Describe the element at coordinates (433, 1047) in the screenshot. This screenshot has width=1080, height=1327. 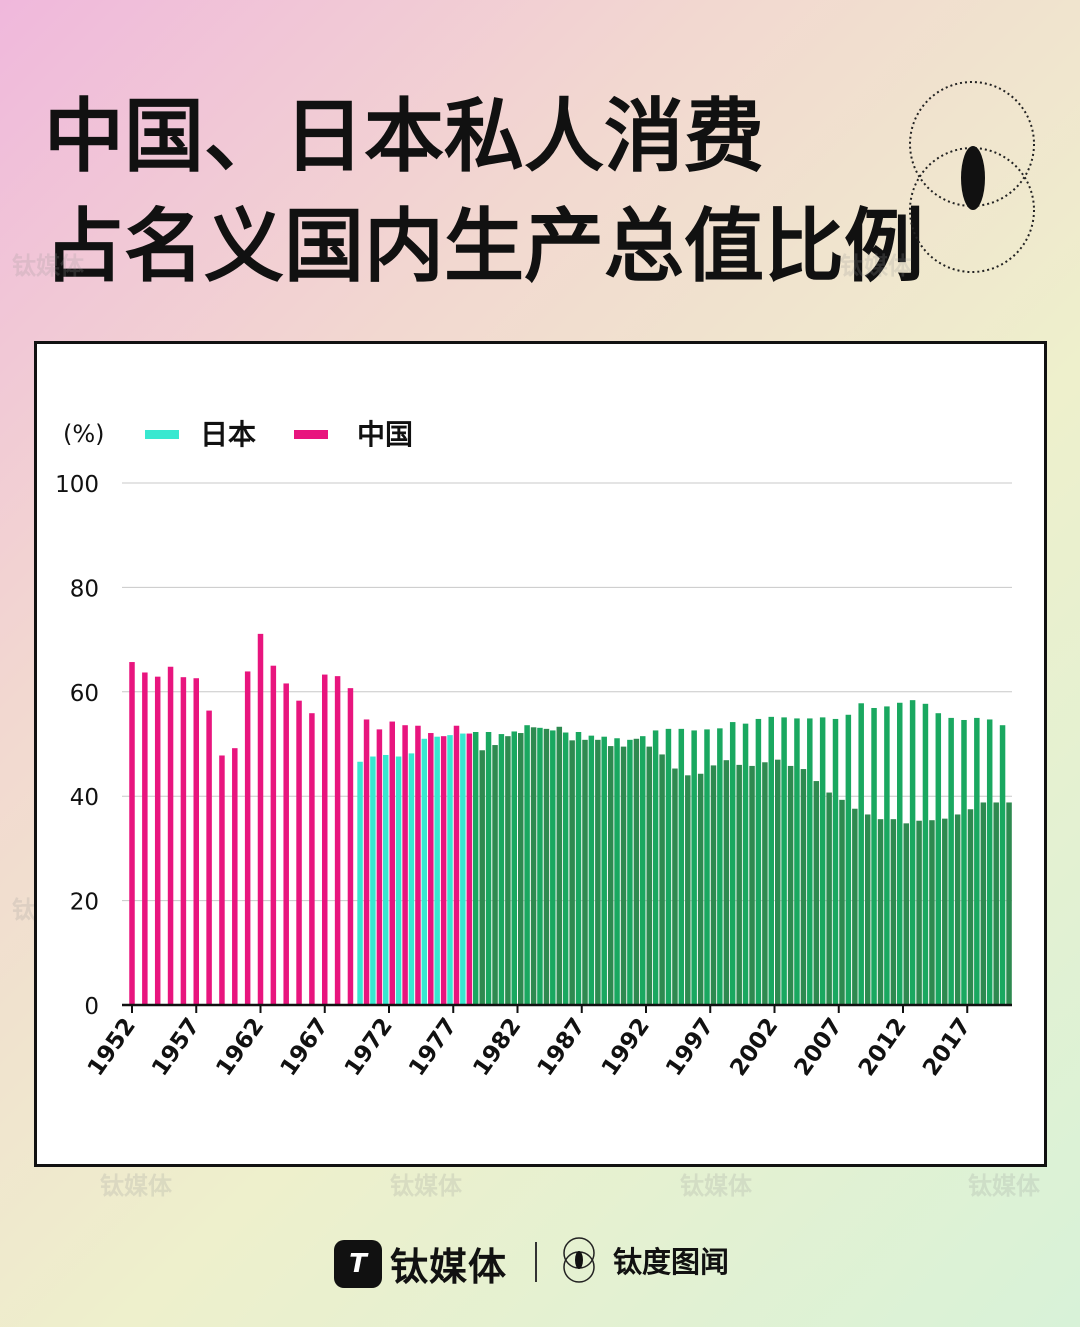
I see `x-tick-label: 1977` at that location.